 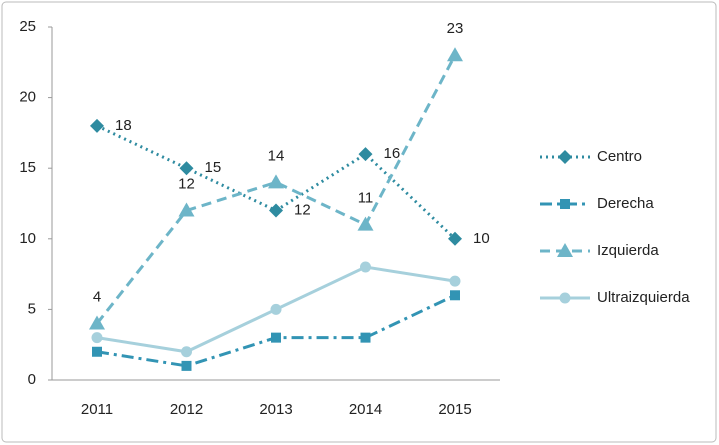 I want to click on x-tick-label: 2014, so click(x=365, y=409).